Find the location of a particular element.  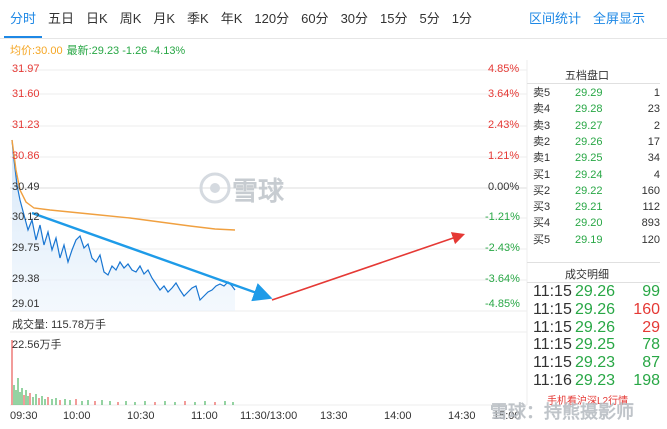

left-axis-label: 31.23 is located at coordinates (26, 125).